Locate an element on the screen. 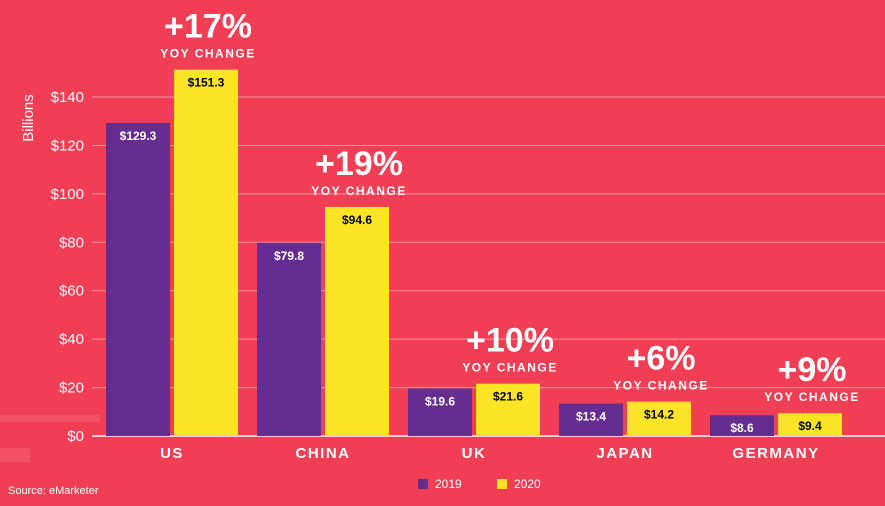 Image resolution: width=885 pixels, height=506 pixels. bar-value-label: $19.6 is located at coordinates (440, 402).